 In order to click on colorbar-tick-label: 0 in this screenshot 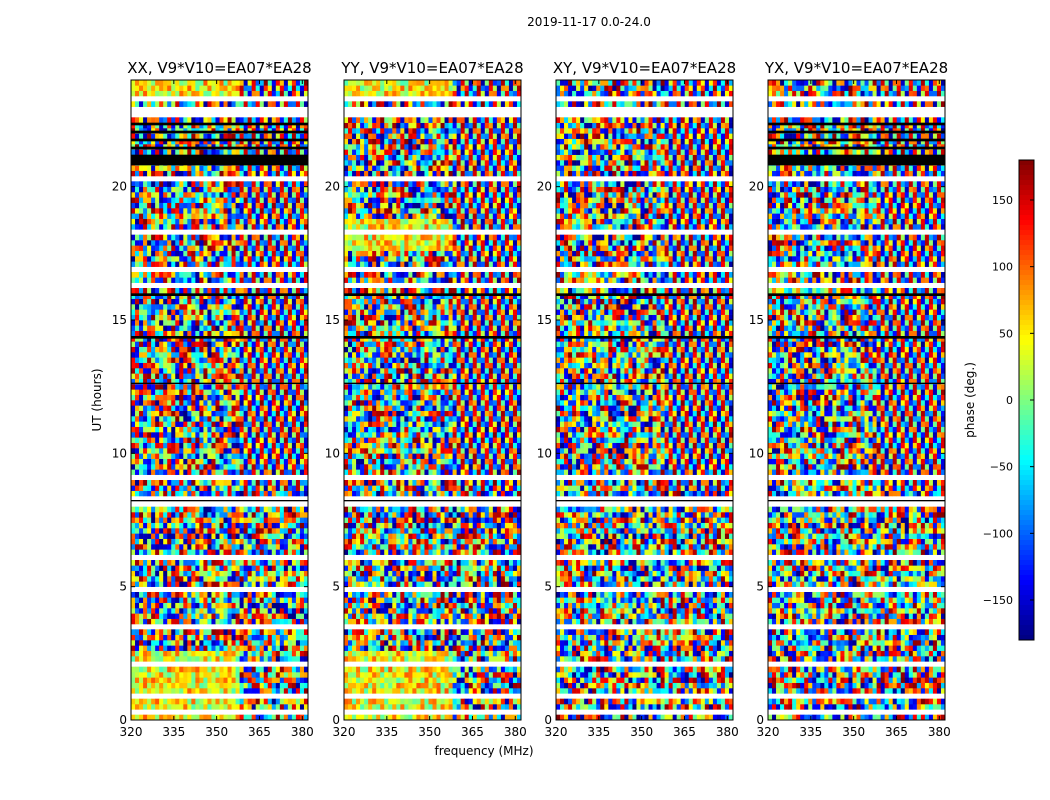, I will do `click(1009, 400)`.